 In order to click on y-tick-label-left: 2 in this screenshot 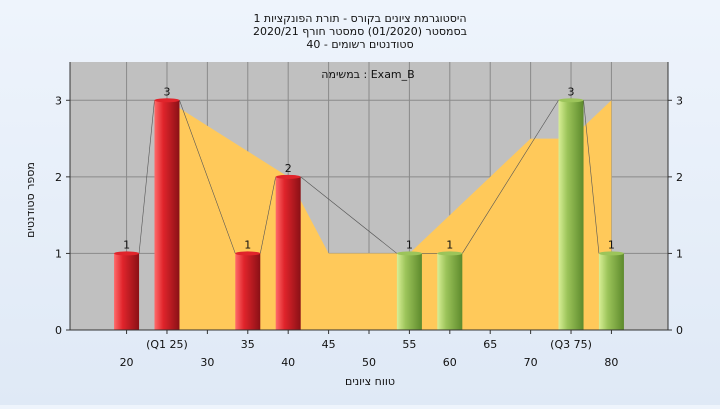, I will do `click(58, 177)`.